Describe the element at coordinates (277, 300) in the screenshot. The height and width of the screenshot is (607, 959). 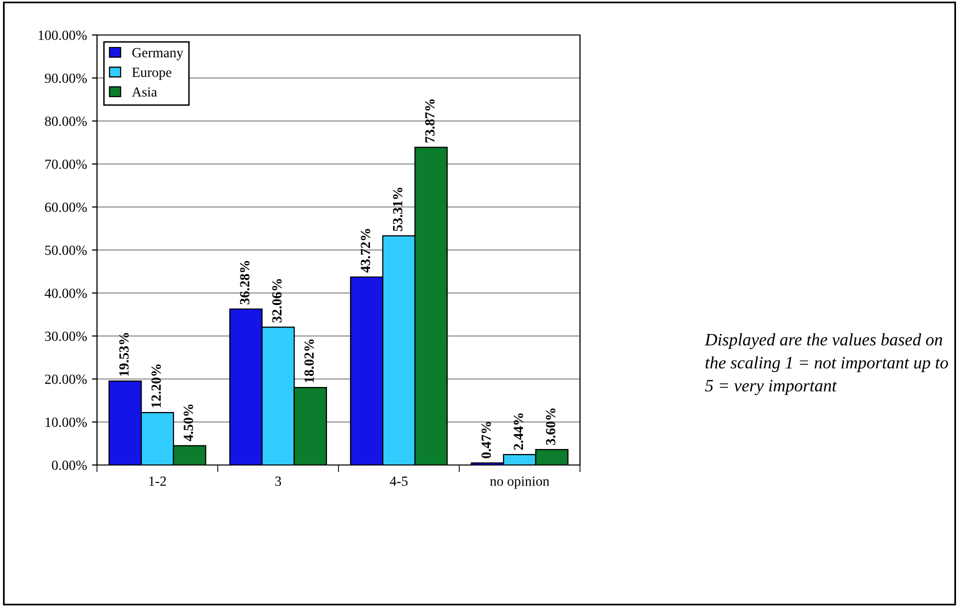
I see `data-label: 32.06%` at that location.